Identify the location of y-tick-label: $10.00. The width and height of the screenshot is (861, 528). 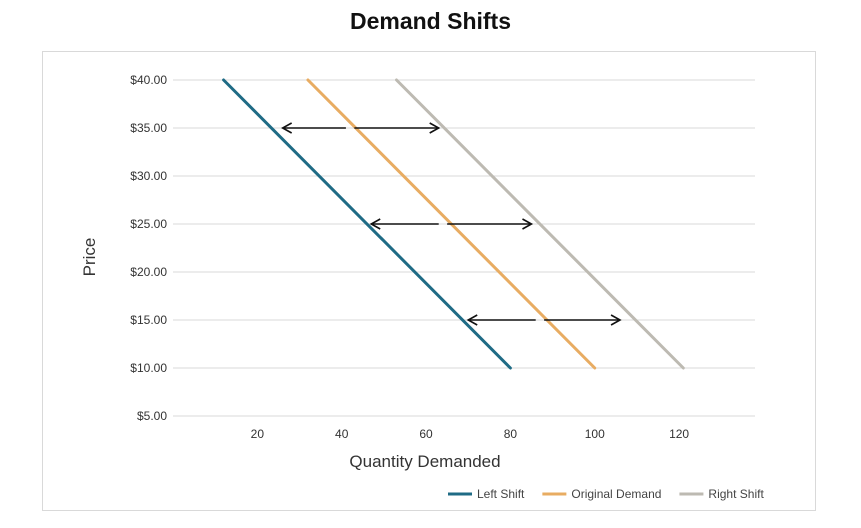
(148, 368).